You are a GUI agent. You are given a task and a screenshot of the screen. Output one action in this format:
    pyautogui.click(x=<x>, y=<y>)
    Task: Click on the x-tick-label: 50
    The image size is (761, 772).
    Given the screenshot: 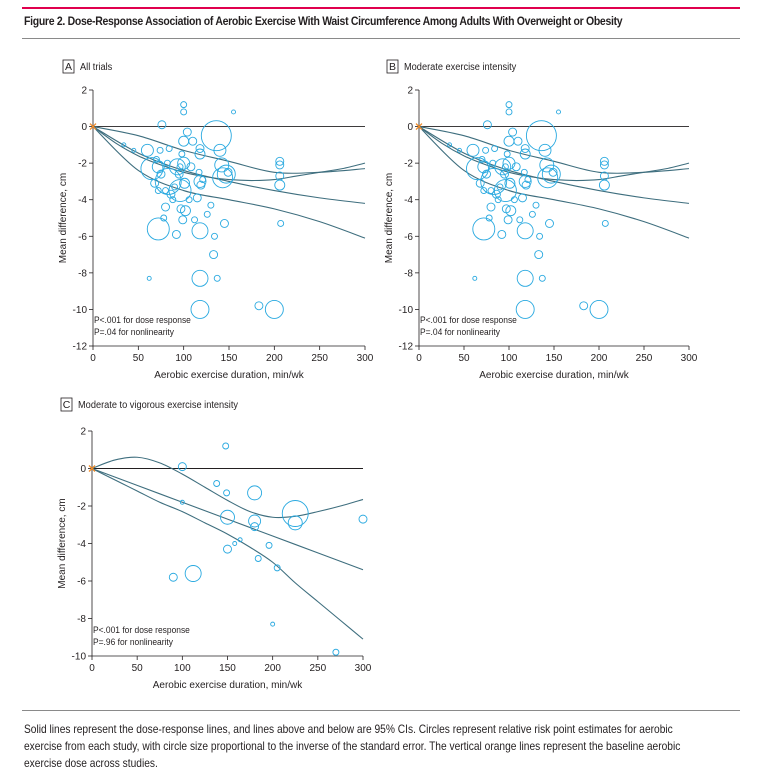 What is the action you would take?
    pyautogui.click(x=138, y=668)
    